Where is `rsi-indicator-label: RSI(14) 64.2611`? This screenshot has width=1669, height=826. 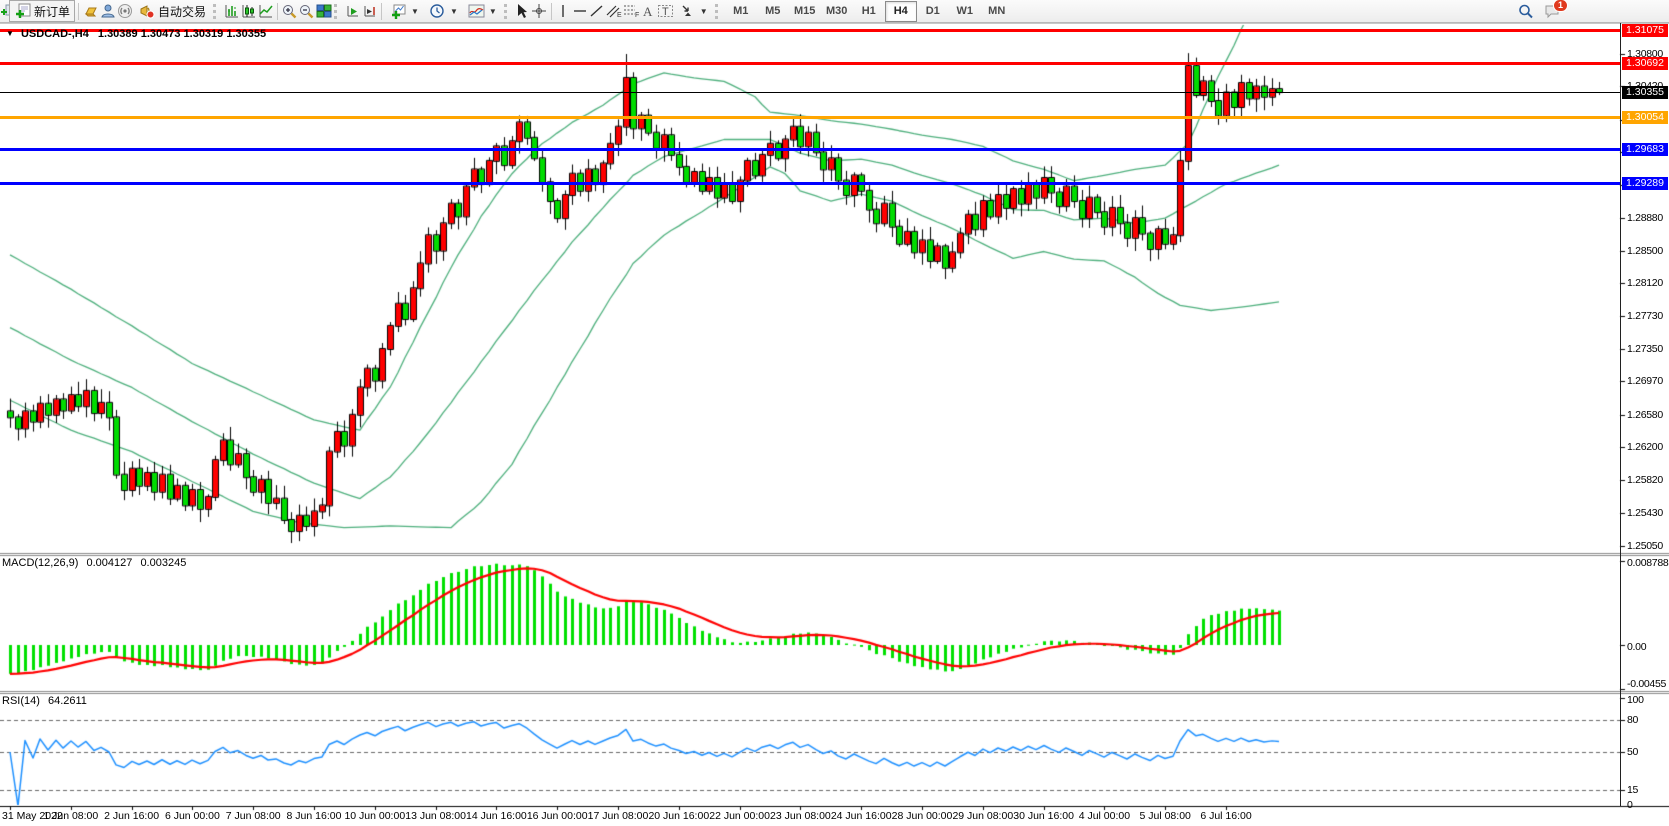 rsi-indicator-label: RSI(14) 64.2611 is located at coordinates (44, 701).